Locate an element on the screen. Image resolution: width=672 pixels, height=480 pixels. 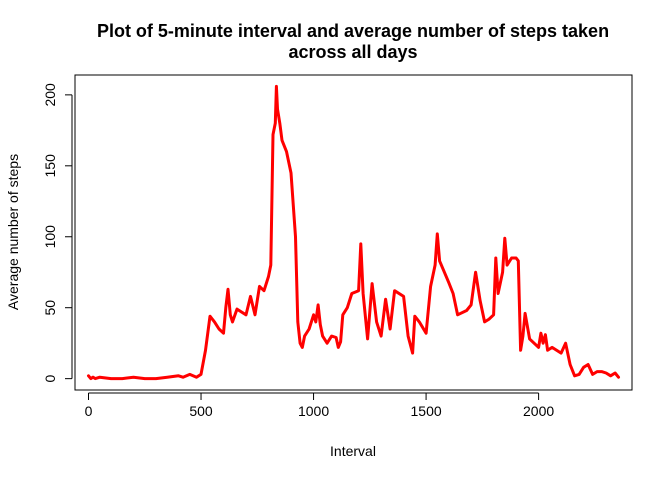
x-tick-label: 0 is located at coordinates (89, 411).